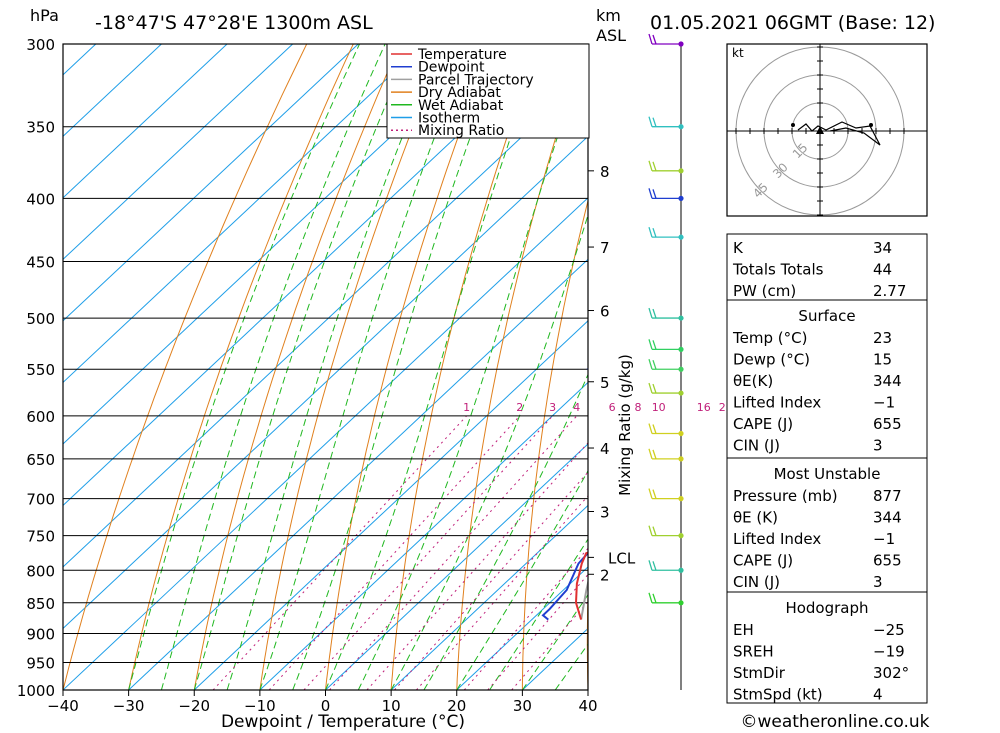 The image size is (1000, 733). Describe the element at coordinates (462, 55) in the screenshot. I see `legend-entry: Temperature` at that location.